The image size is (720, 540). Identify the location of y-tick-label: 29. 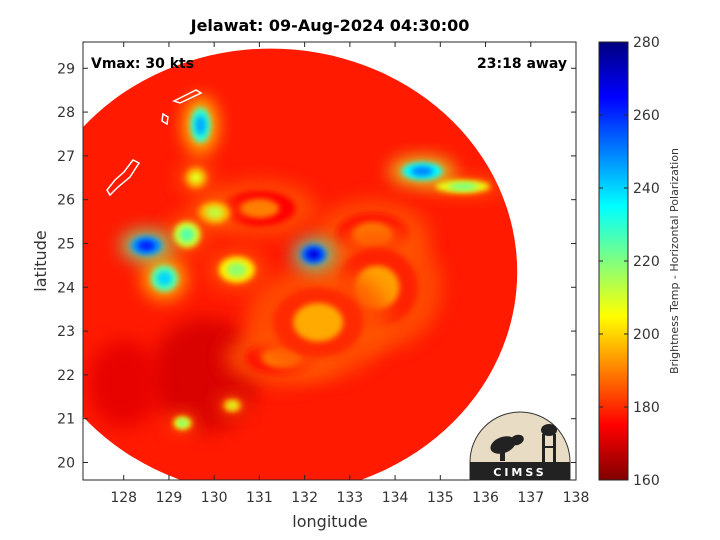
(66, 69).